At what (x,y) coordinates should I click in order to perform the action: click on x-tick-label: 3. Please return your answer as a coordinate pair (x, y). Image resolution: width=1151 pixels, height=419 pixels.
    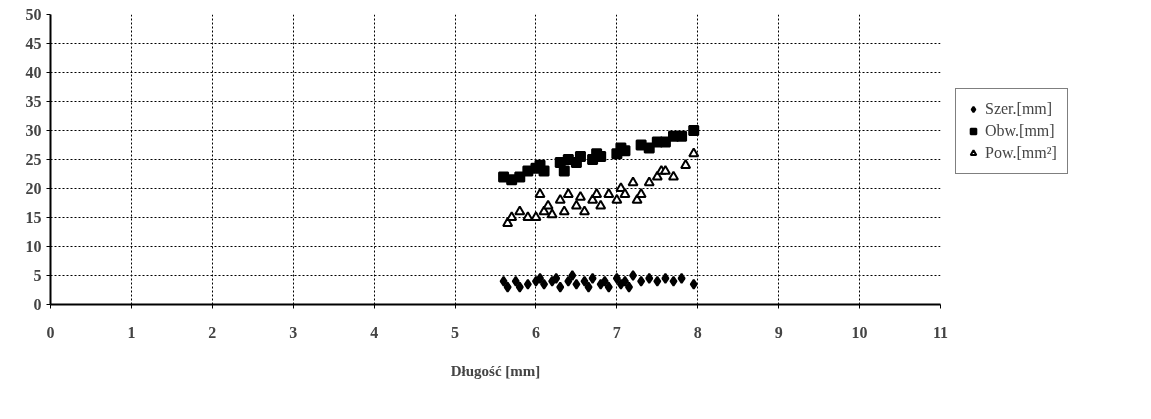
    Looking at the image, I should click on (293, 332).